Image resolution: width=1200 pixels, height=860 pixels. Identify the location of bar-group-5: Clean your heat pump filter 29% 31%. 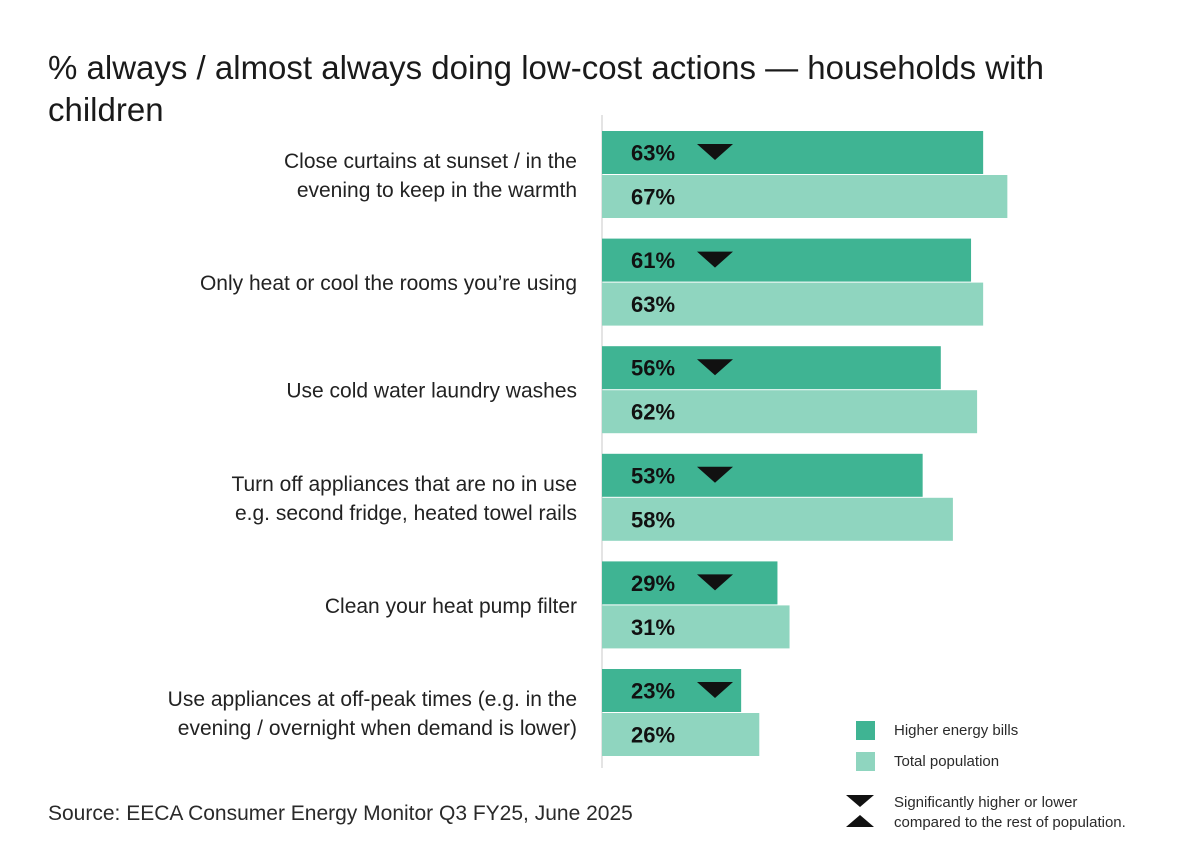
(557, 605).